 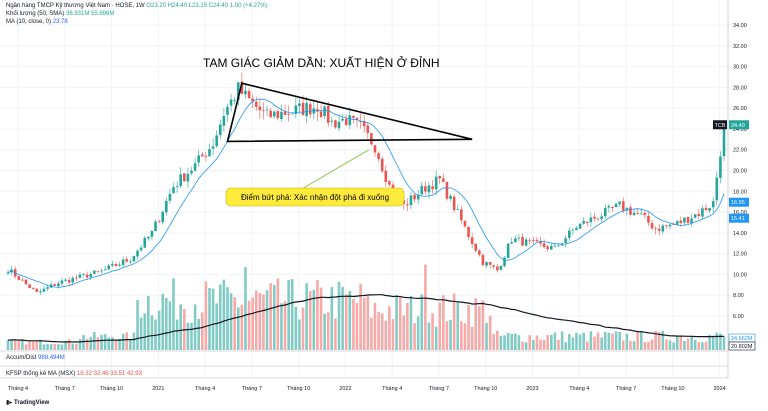 What do you see at coordinates (720, 125) in the screenshot?
I see `symbol-tag-box` at bounding box center [720, 125].